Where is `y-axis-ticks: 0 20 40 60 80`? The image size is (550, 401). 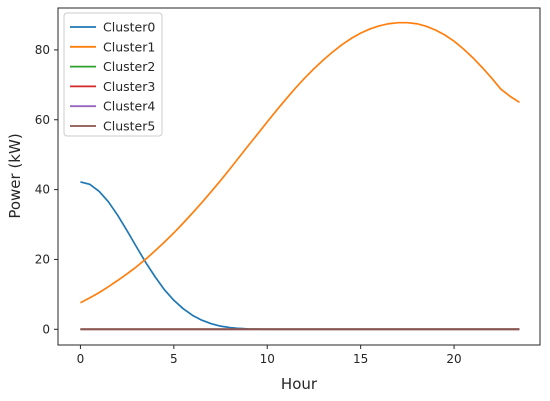
y-axis-ticks: 0 20 40 60 80 is located at coordinates (46, 189).